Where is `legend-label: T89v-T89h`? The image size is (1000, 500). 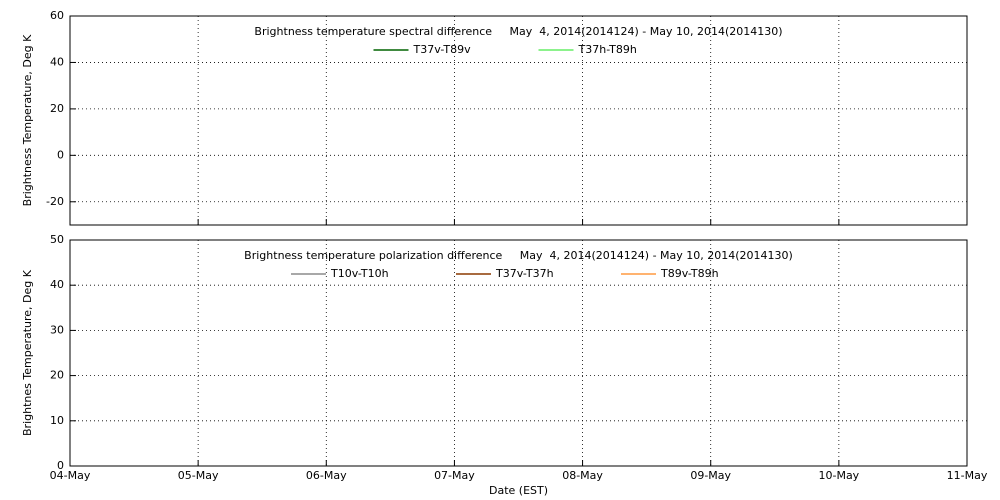 legend-label: T89v-T89h is located at coordinates (689, 273).